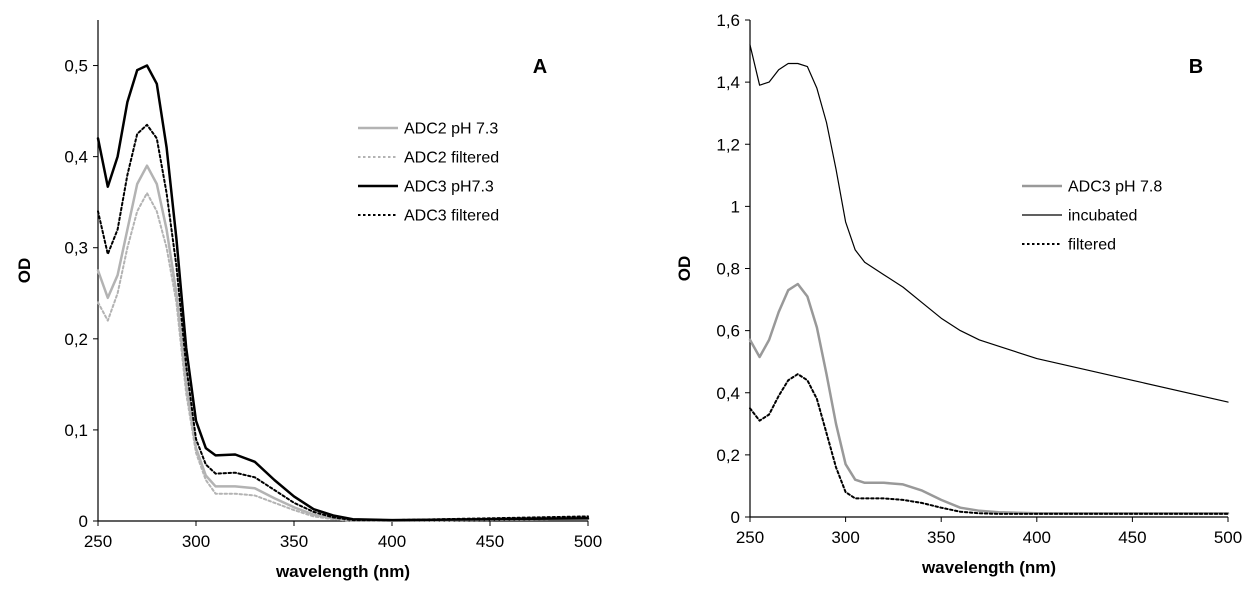 Image resolution: width=1249 pixels, height=607 pixels. Describe the element at coordinates (451, 129) in the screenshot. I see `legend-label: ADC2 pH 7.3` at that location.